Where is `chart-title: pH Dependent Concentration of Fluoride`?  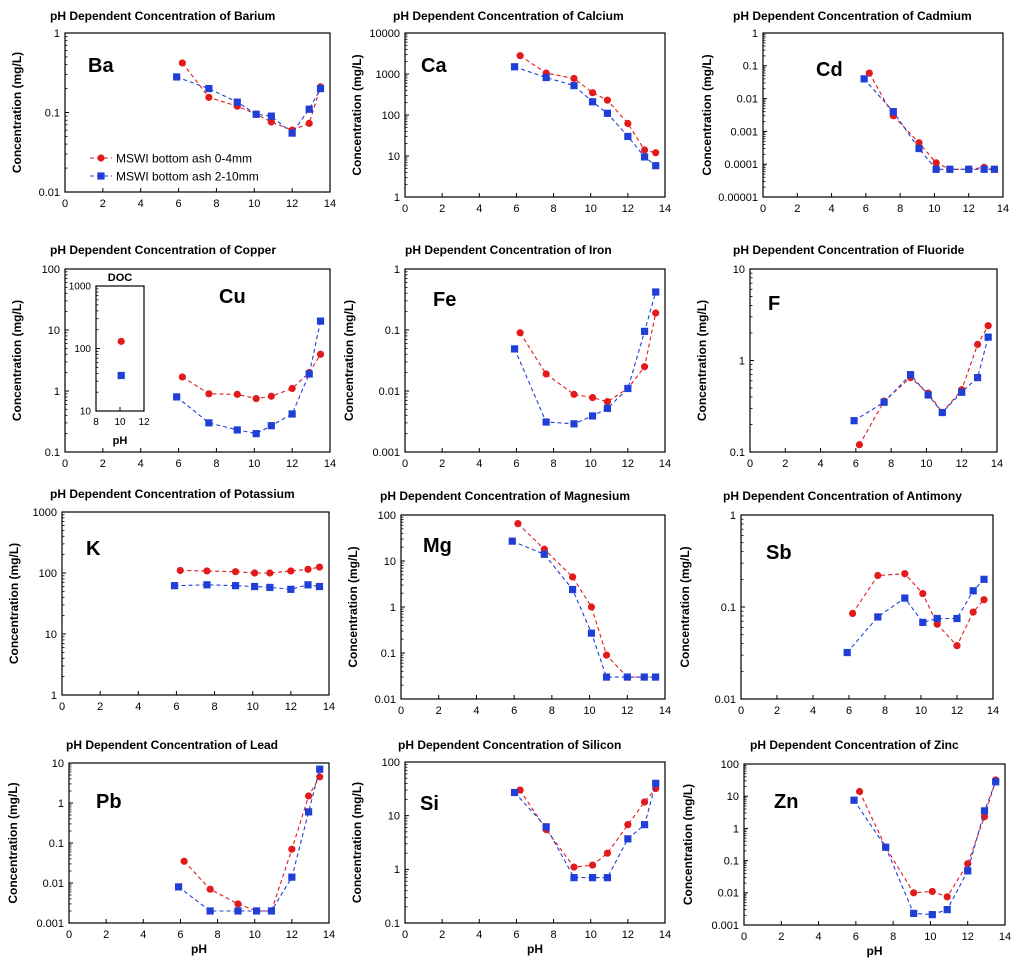 chart-title: pH Dependent Concentration of Fluoride is located at coordinates (849, 250).